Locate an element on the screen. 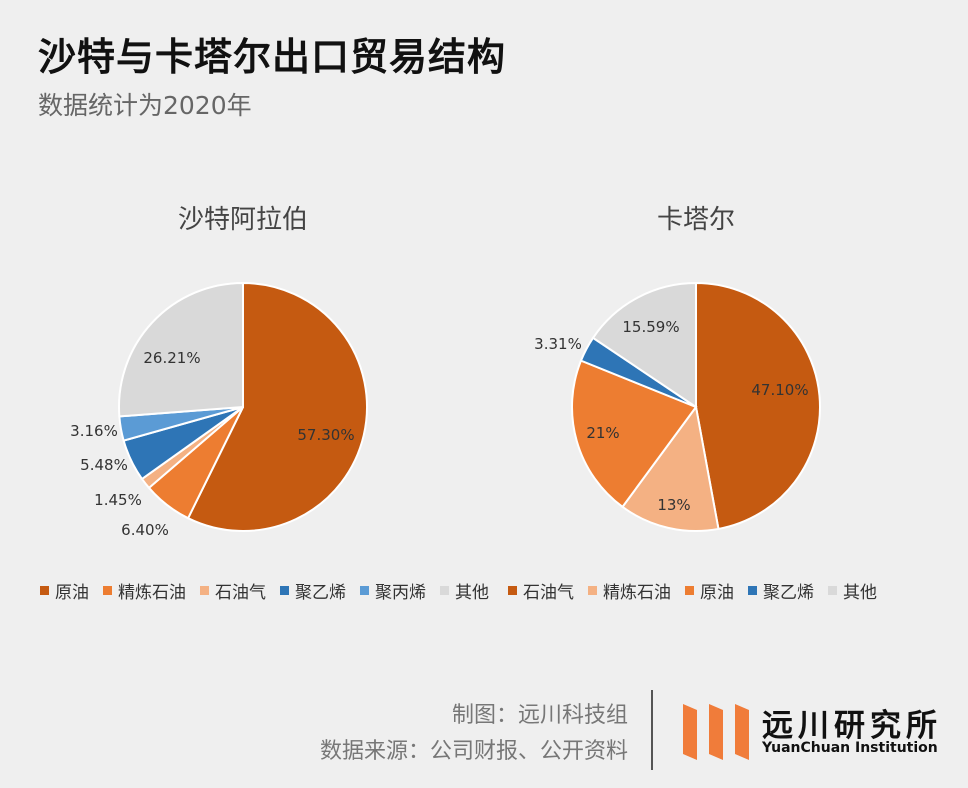 The width and height of the screenshot is (968, 788). data-label-qatar-4: 15.59% is located at coordinates (650, 327).